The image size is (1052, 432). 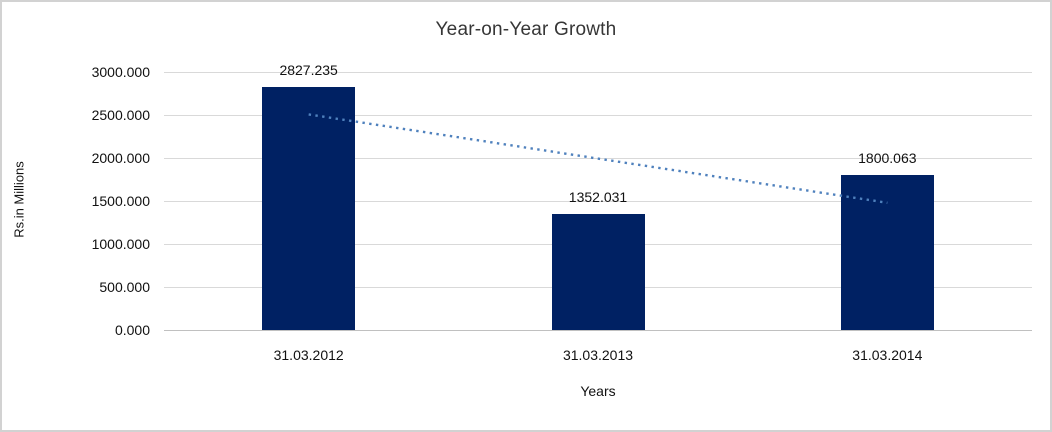 I want to click on x-tick-label: 31.03.2014, so click(x=887, y=355).